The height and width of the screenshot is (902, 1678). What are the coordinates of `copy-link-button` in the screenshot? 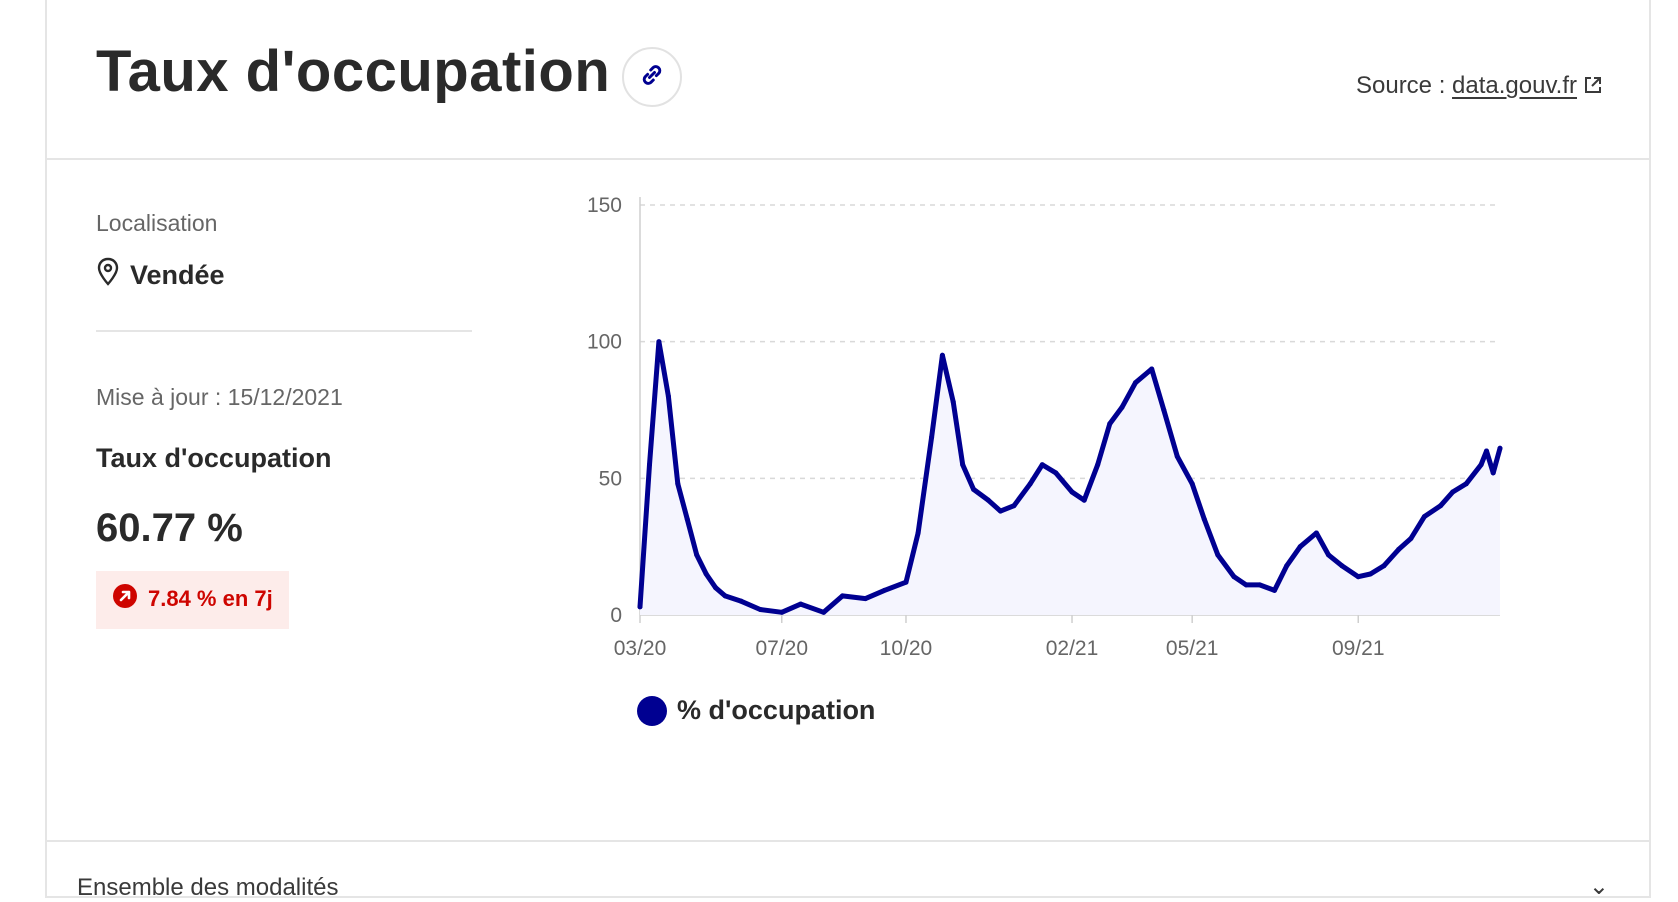 It's located at (652, 77).